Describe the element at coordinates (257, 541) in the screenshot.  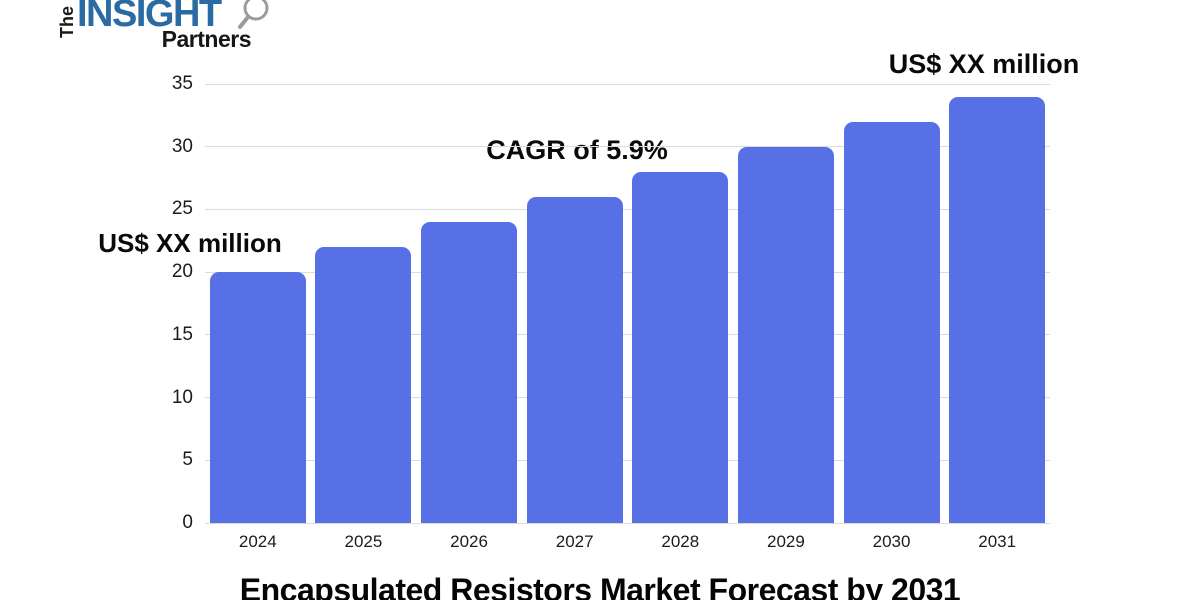
I see `x-axis-tick-2024: 2024` at that location.